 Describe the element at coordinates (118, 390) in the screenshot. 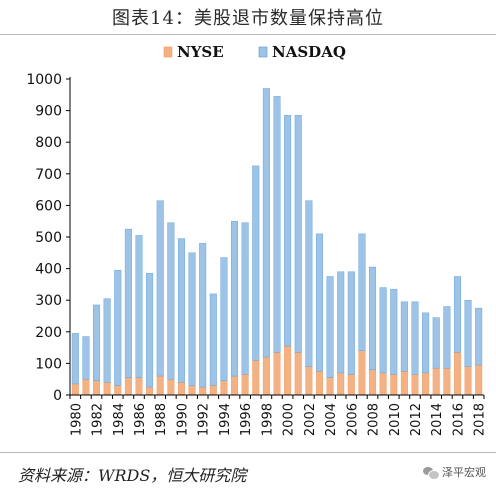

I see `bar-nyse-1984` at that location.